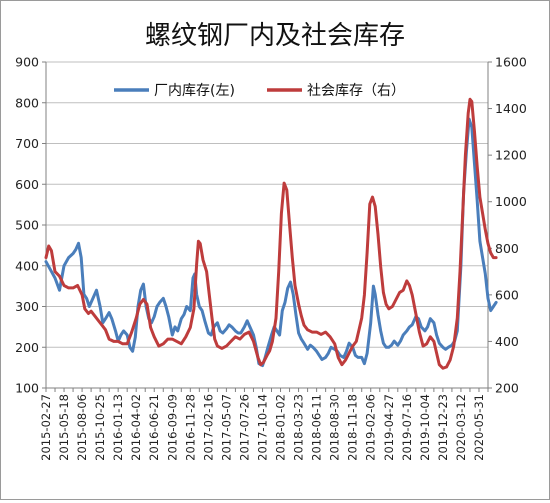 This screenshot has height=503, width=550. What do you see at coordinates (461, 427) in the screenshot?
I see `x-tick-label: 2020-03-12` at bounding box center [461, 427].